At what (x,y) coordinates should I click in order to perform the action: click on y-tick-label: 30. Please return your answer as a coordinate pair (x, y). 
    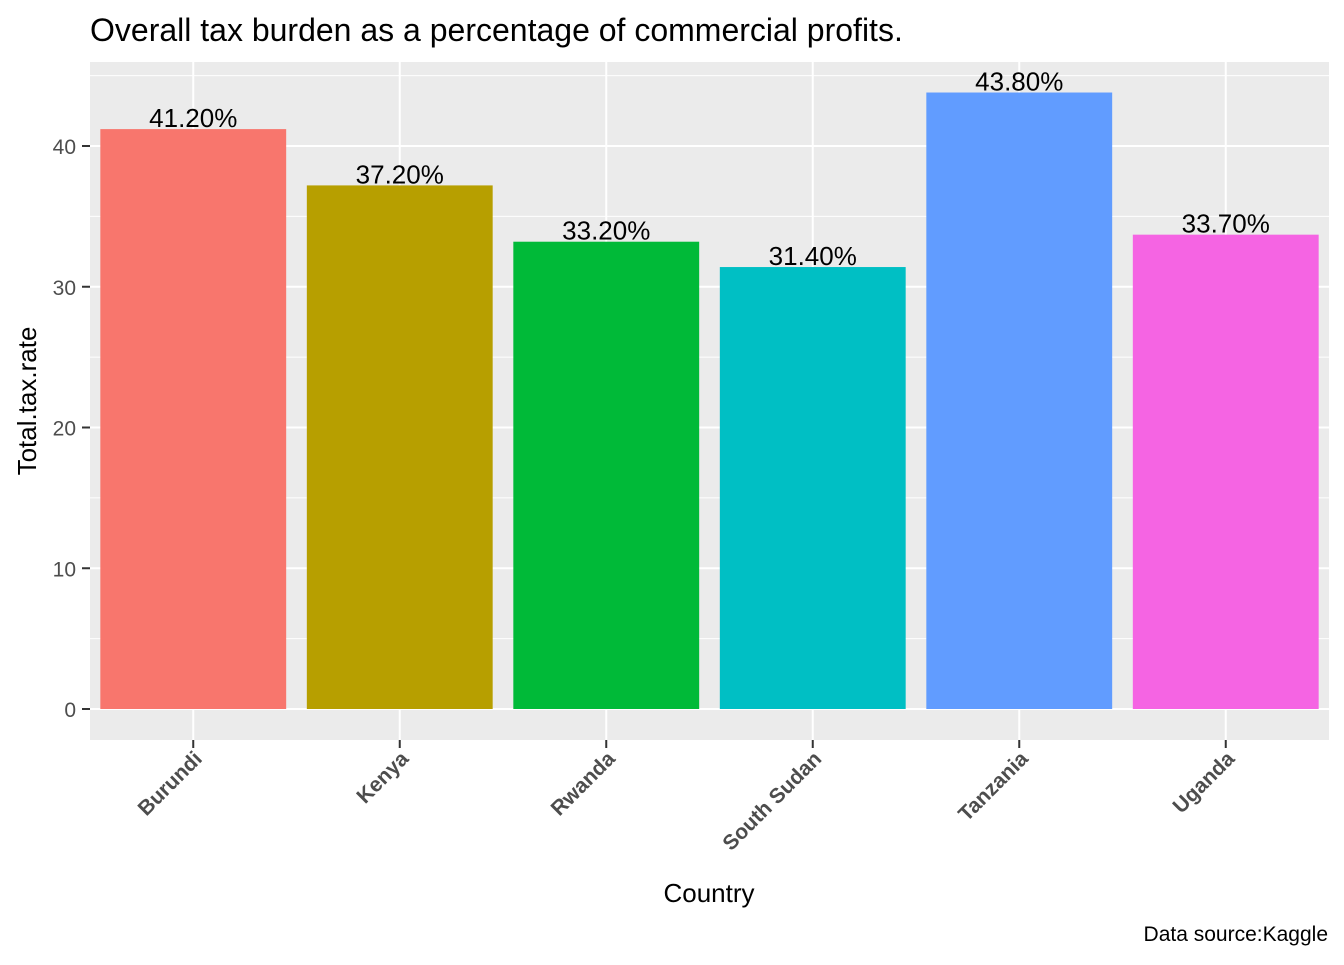
    Looking at the image, I should click on (64, 288).